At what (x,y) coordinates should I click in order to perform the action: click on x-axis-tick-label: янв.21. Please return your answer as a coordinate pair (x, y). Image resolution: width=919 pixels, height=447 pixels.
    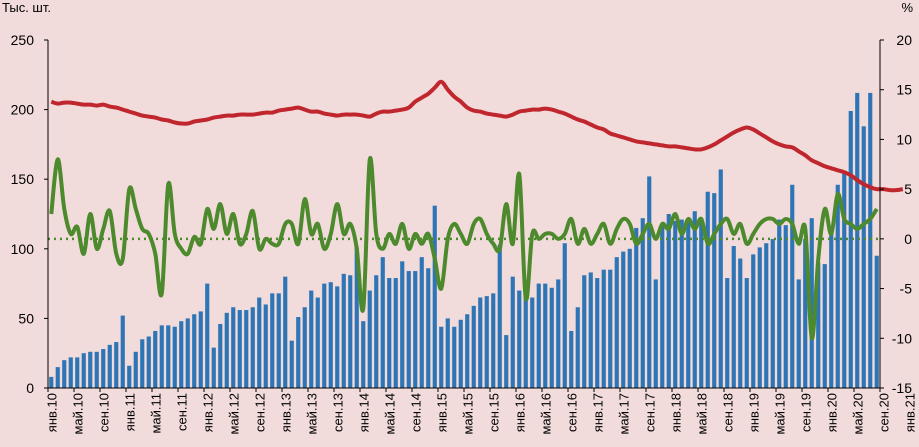
    Looking at the image, I should click on (909, 412).